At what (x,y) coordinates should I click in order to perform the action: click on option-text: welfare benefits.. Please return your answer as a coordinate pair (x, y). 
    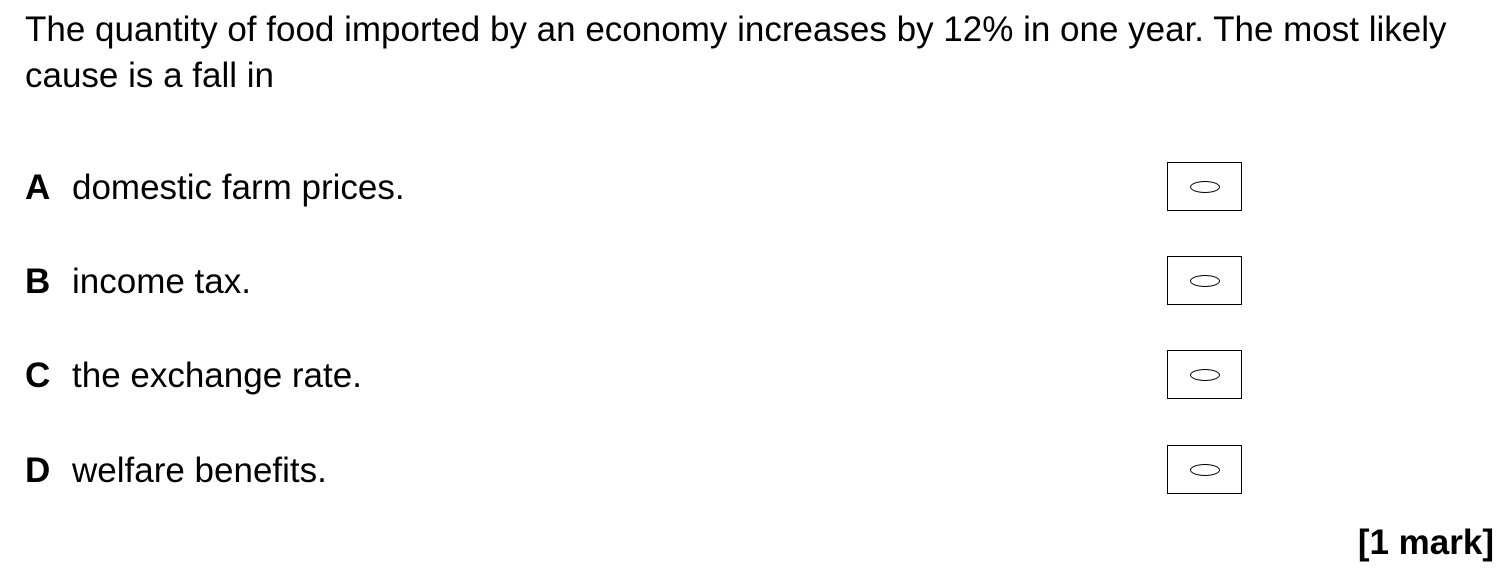
    Looking at the image, I should click on (199, 470).